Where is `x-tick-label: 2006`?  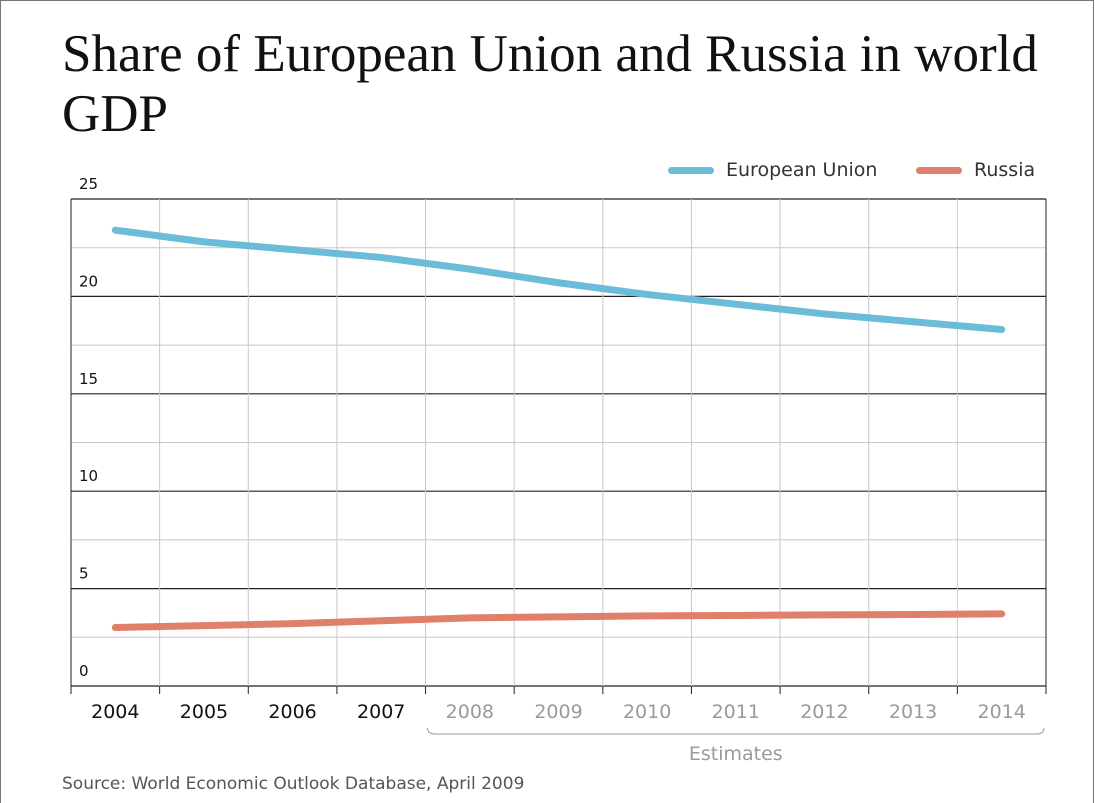 x-tick-label: 2006 is located at coordinates (292, 712).